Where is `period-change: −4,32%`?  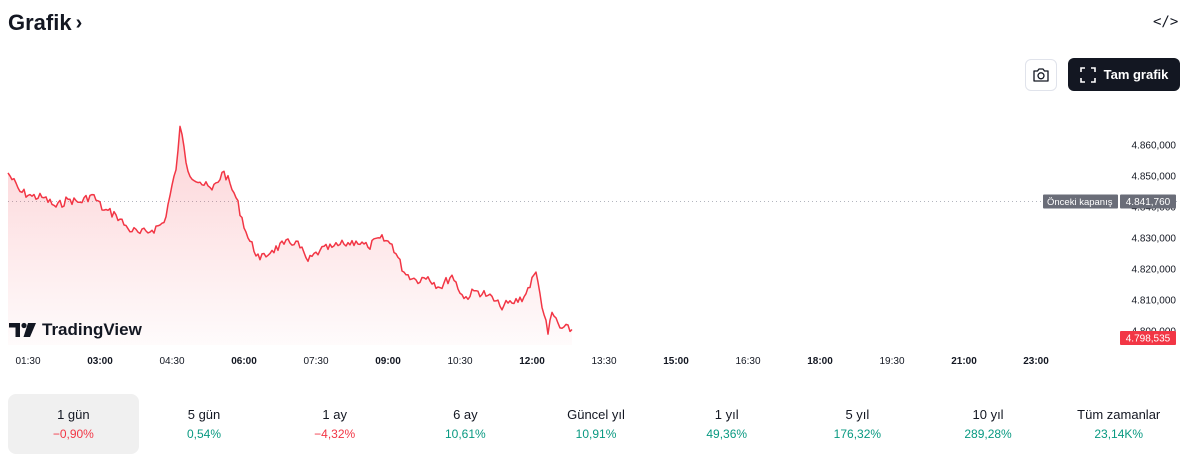 period-change: −4,32% is located at coordinates (335, 434).